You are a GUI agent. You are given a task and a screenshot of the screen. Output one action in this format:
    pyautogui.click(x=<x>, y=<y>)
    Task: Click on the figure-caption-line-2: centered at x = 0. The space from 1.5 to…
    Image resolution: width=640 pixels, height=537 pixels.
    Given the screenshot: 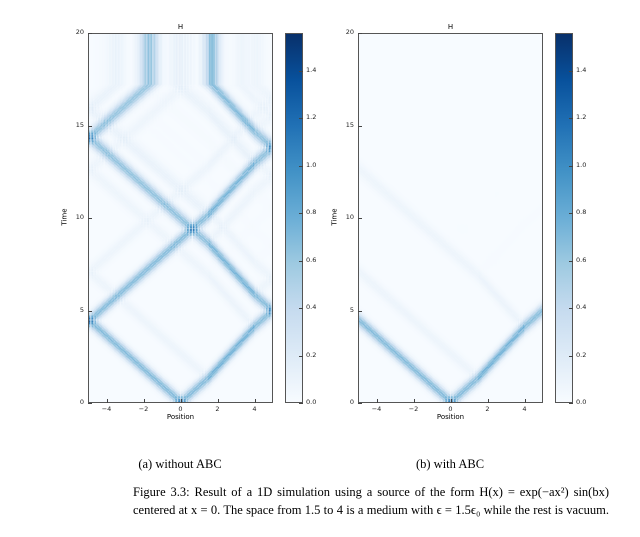 What is the action you would take?
    pyautogui.click(x=371, y=510)
    